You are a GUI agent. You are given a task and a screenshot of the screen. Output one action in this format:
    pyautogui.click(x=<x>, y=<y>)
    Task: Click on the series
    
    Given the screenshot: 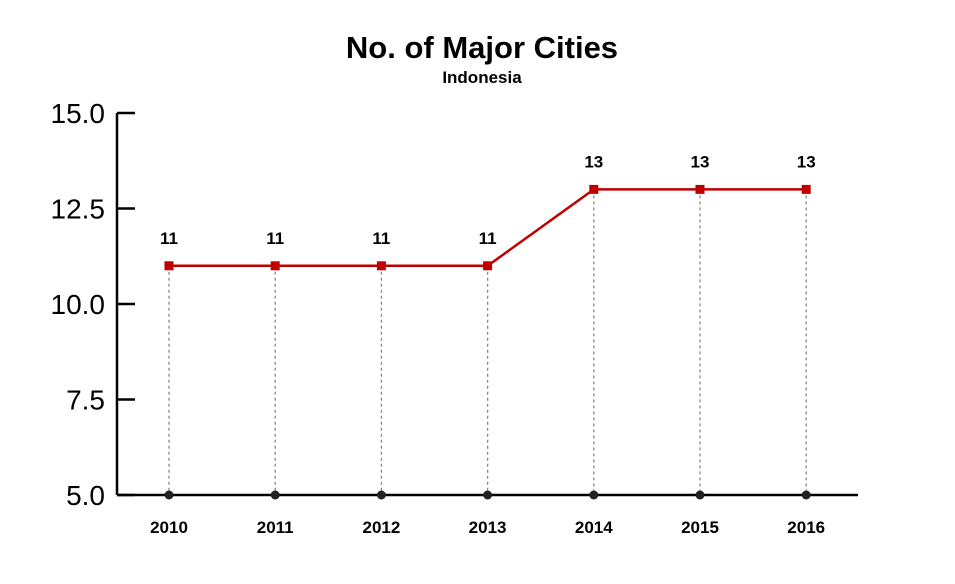 What is the action you would take?
    pyautogui.click(x=487, y=227)
    